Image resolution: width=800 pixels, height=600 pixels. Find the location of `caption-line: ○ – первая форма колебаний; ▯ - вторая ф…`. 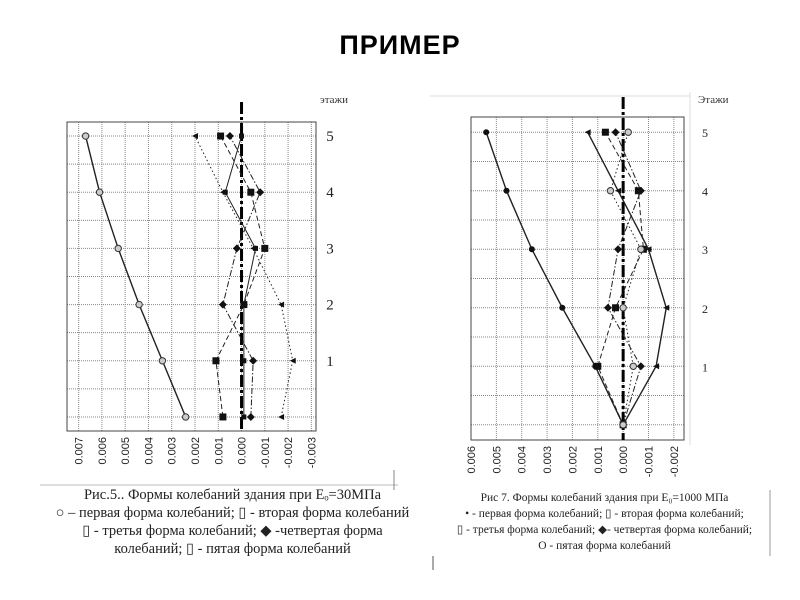

caption-line: ○ – первая форма колебаний; ▯ - вторая ф… is located at coordinates (232, 513).